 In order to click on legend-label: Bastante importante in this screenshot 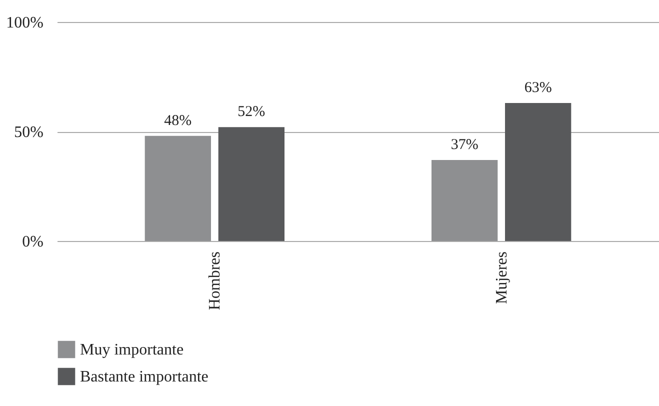, I will do `click(144, 377)`.